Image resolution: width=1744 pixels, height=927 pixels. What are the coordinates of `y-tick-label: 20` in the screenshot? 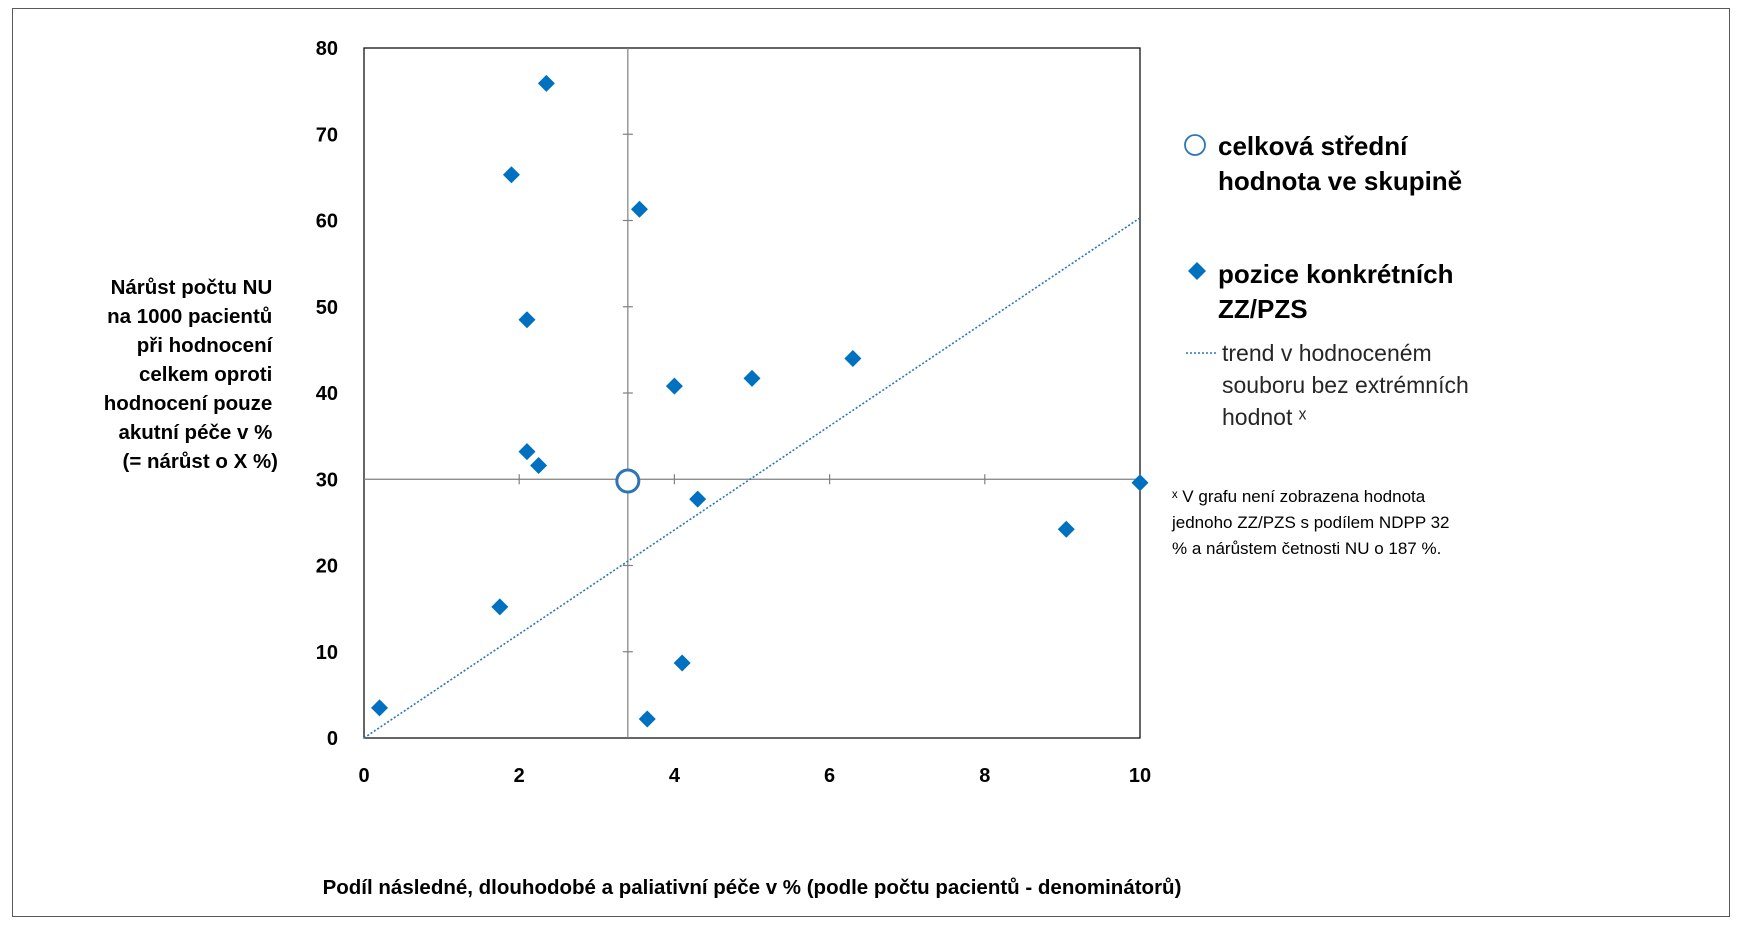 It's located at (327, 567).